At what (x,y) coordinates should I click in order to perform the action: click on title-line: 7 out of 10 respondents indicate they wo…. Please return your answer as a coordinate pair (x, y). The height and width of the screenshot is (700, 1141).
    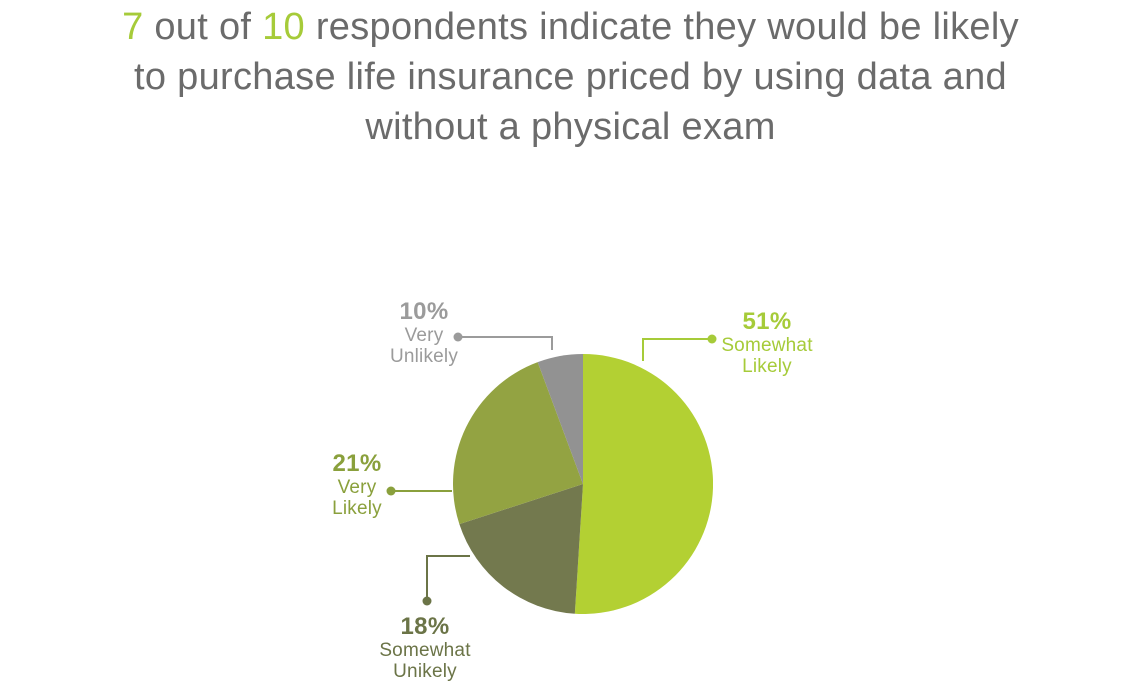
    Looking at the image, I should click on (570, 27).